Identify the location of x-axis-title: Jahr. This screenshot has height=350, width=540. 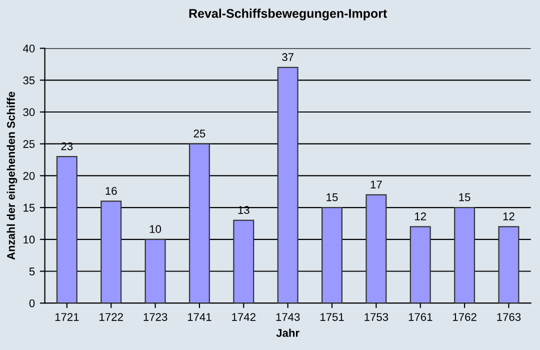
(288, 332).